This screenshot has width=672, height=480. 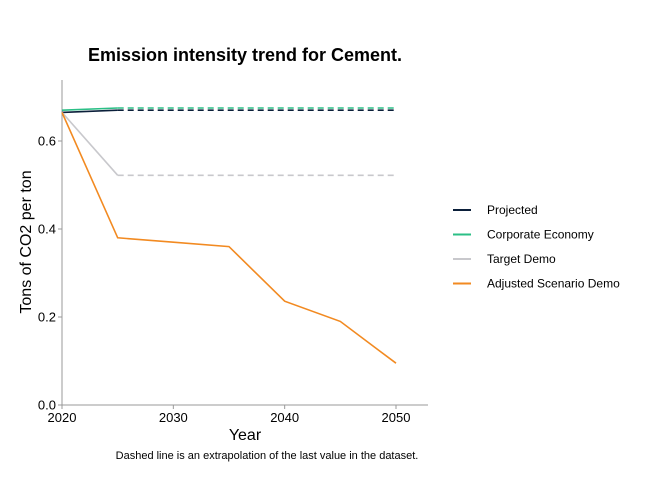 I want to click on legend-label-projected: Projected, so click(x=512, y=210).